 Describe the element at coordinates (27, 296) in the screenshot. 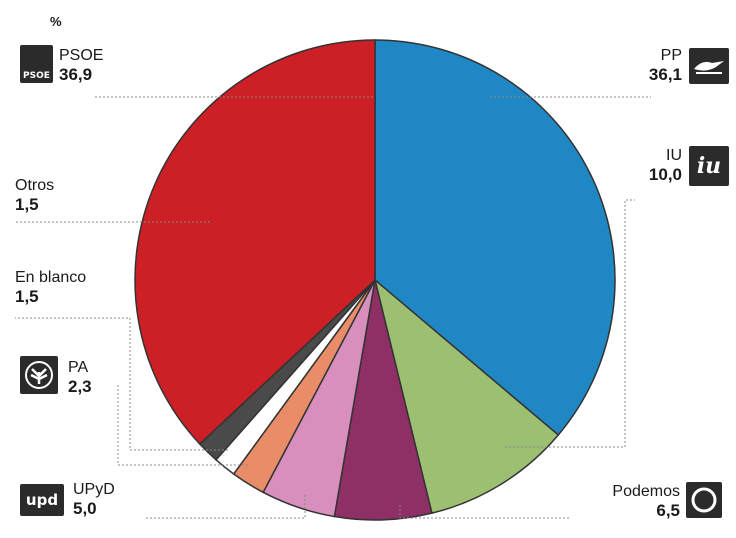

I see `label-en-blanco-value: 1,5` at that location.